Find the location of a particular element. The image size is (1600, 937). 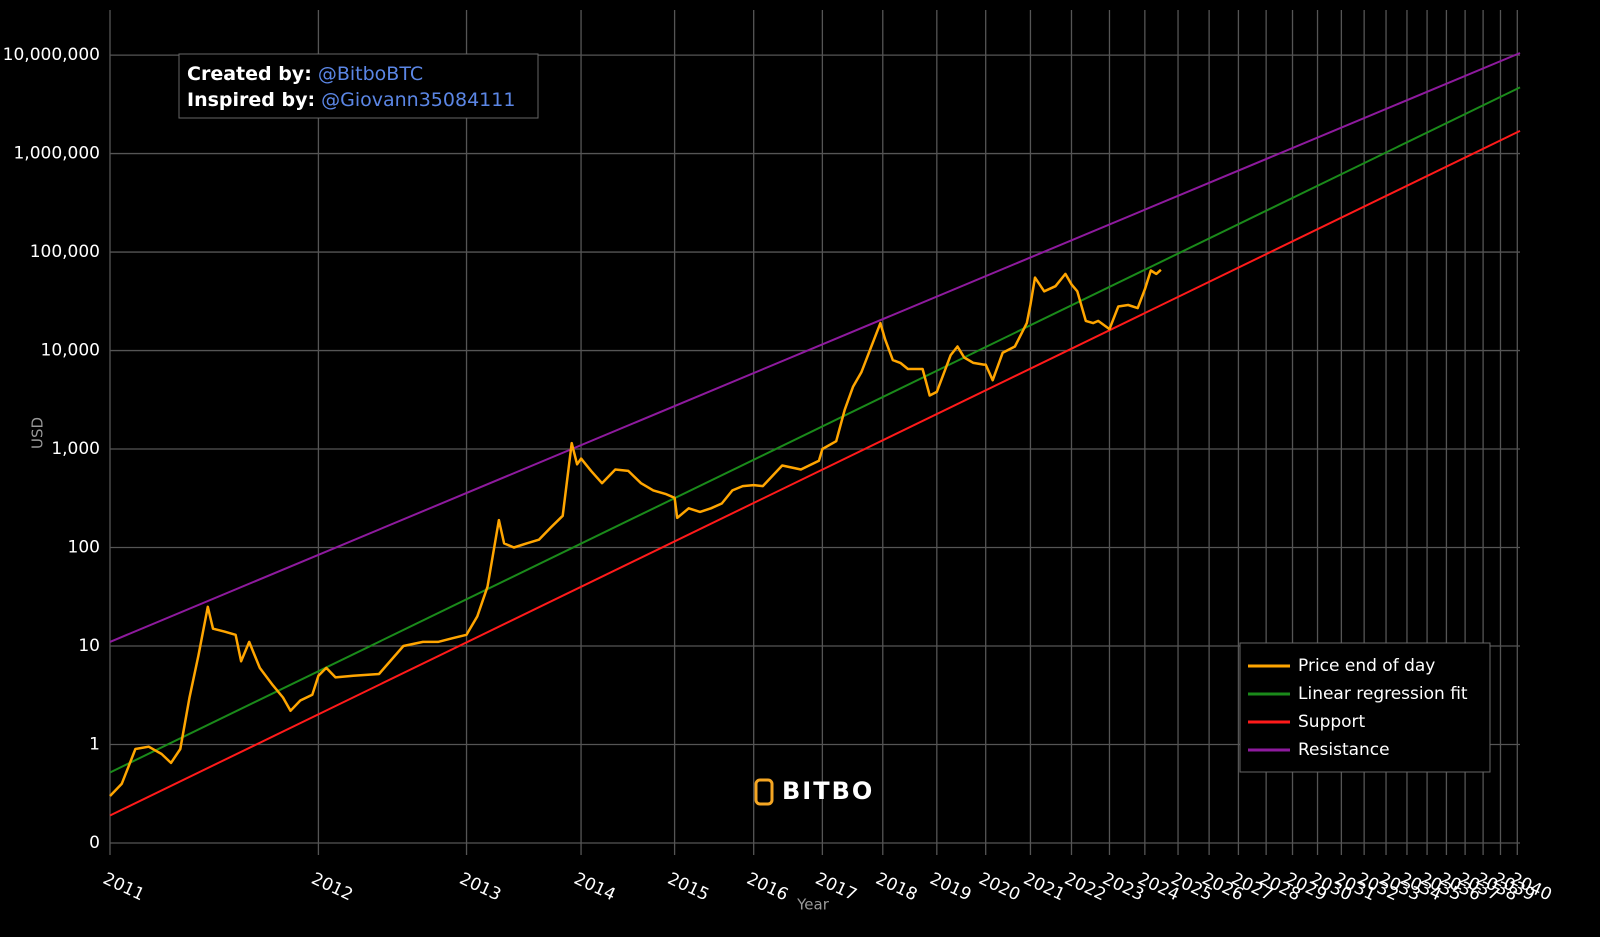

annotation-line: Created by: @BitboBTC is located at coordinates (305, 74).